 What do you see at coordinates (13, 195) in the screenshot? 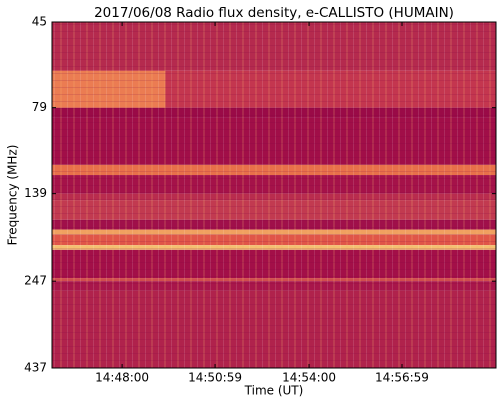
I see `y-axis-label: Frequency (MHz)` at bounding box center [13, 195].